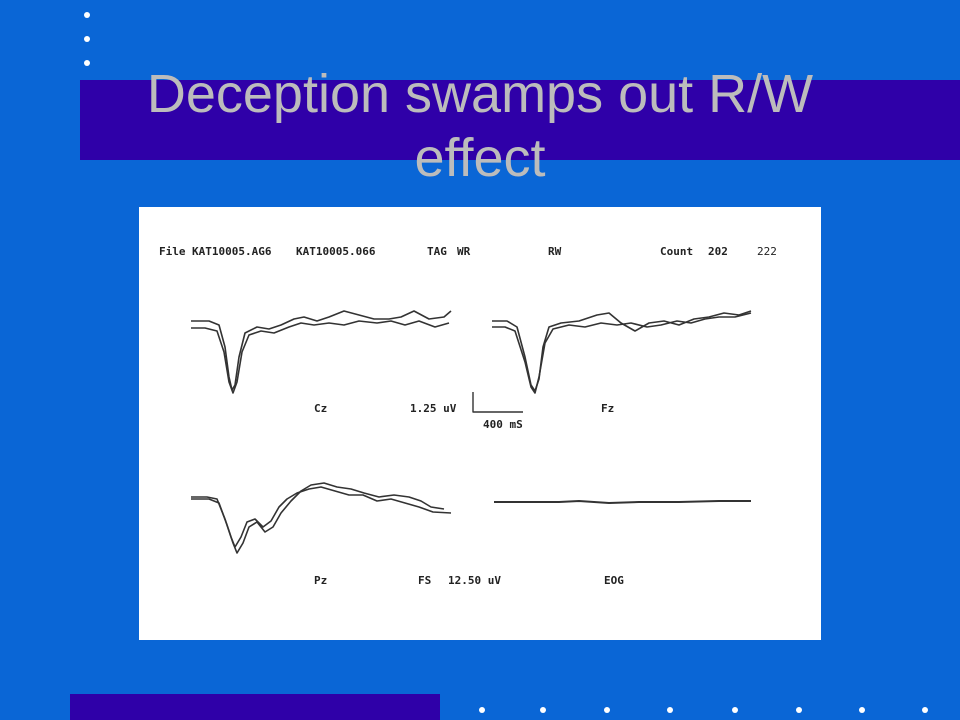  Describe the element at coordinates (433, 408) in the screenshot. I see `scale-amplitude: 1.25 uV` at that location.